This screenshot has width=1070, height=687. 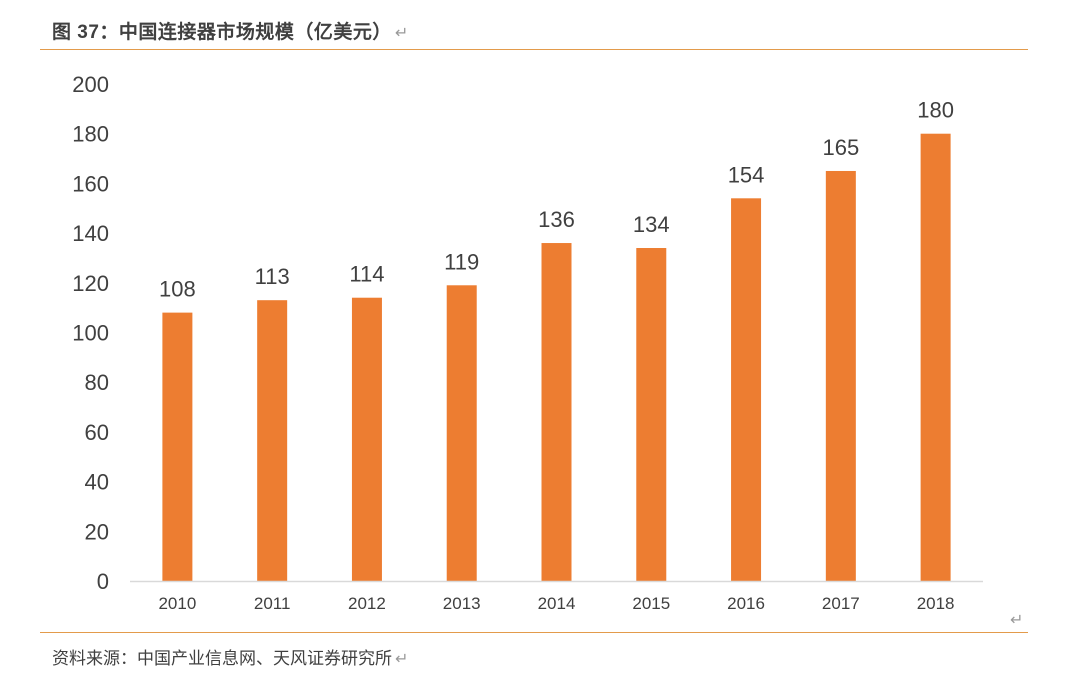 I want to click on source-rule, so click(x=534, y=632).